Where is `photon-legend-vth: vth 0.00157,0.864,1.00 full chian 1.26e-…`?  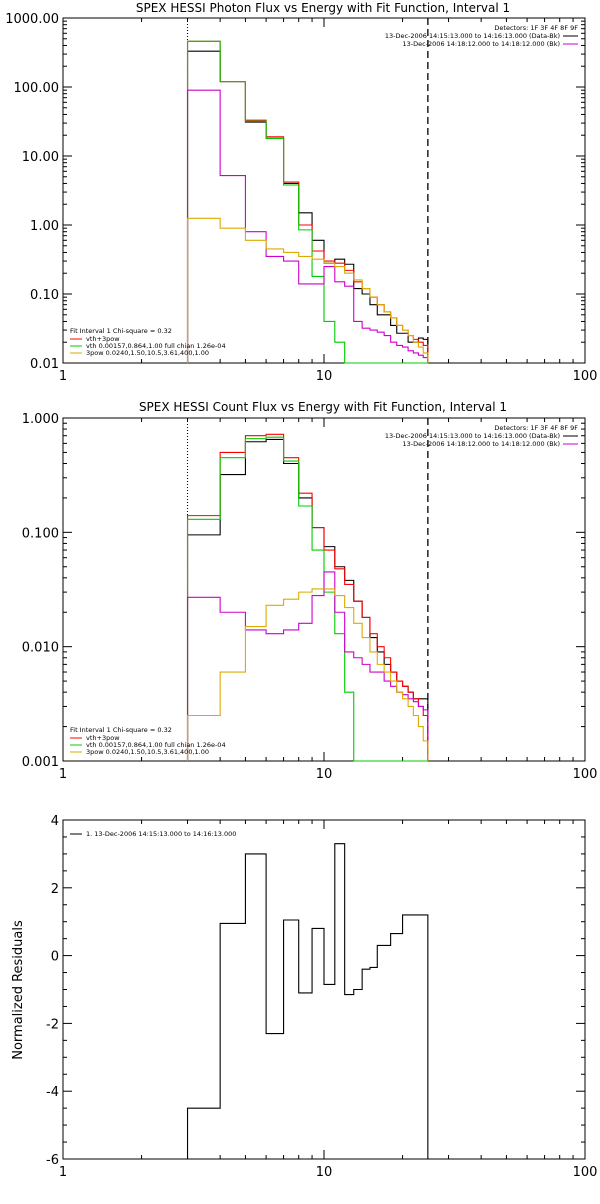
photon-legend-vth: vth 0.00157,0.864,1.00 full chian 1.26e-… is located at coordinates (156, 346).